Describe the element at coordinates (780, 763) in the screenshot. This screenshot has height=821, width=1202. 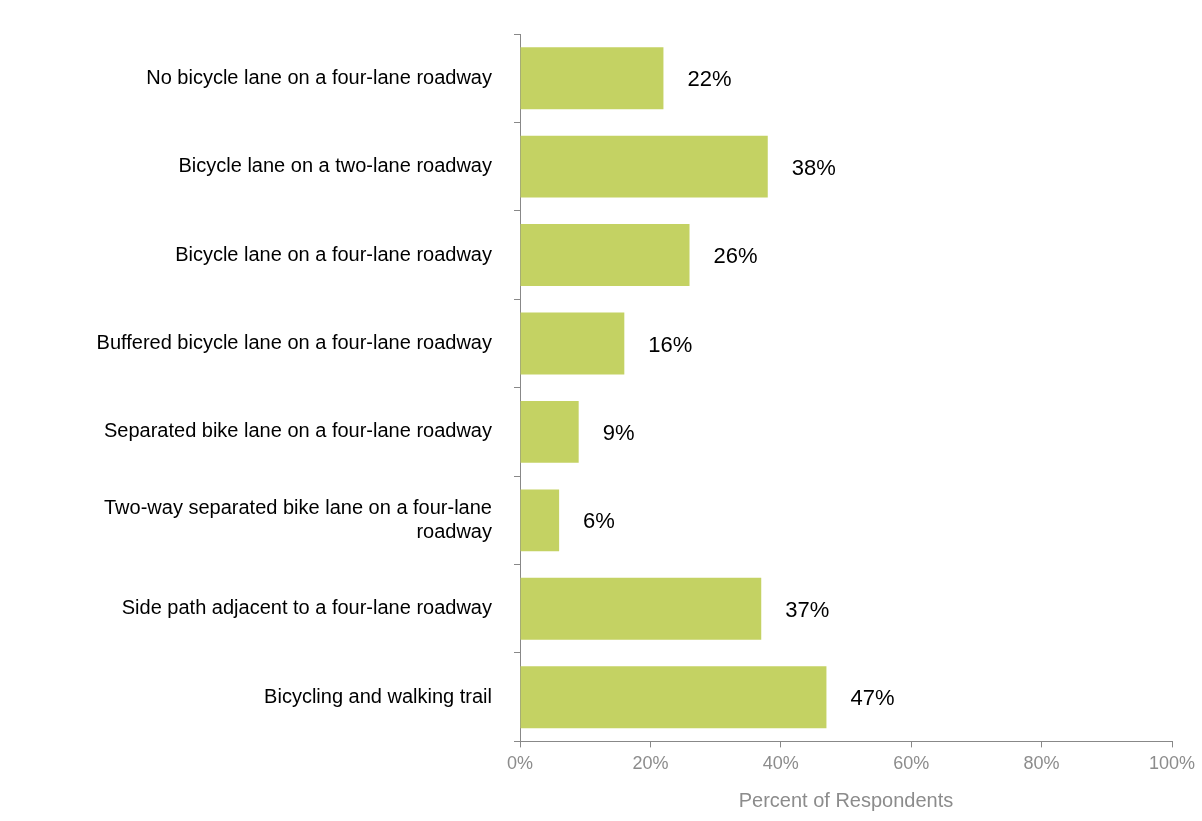
I see `x-tick-label: 40%` at that location.